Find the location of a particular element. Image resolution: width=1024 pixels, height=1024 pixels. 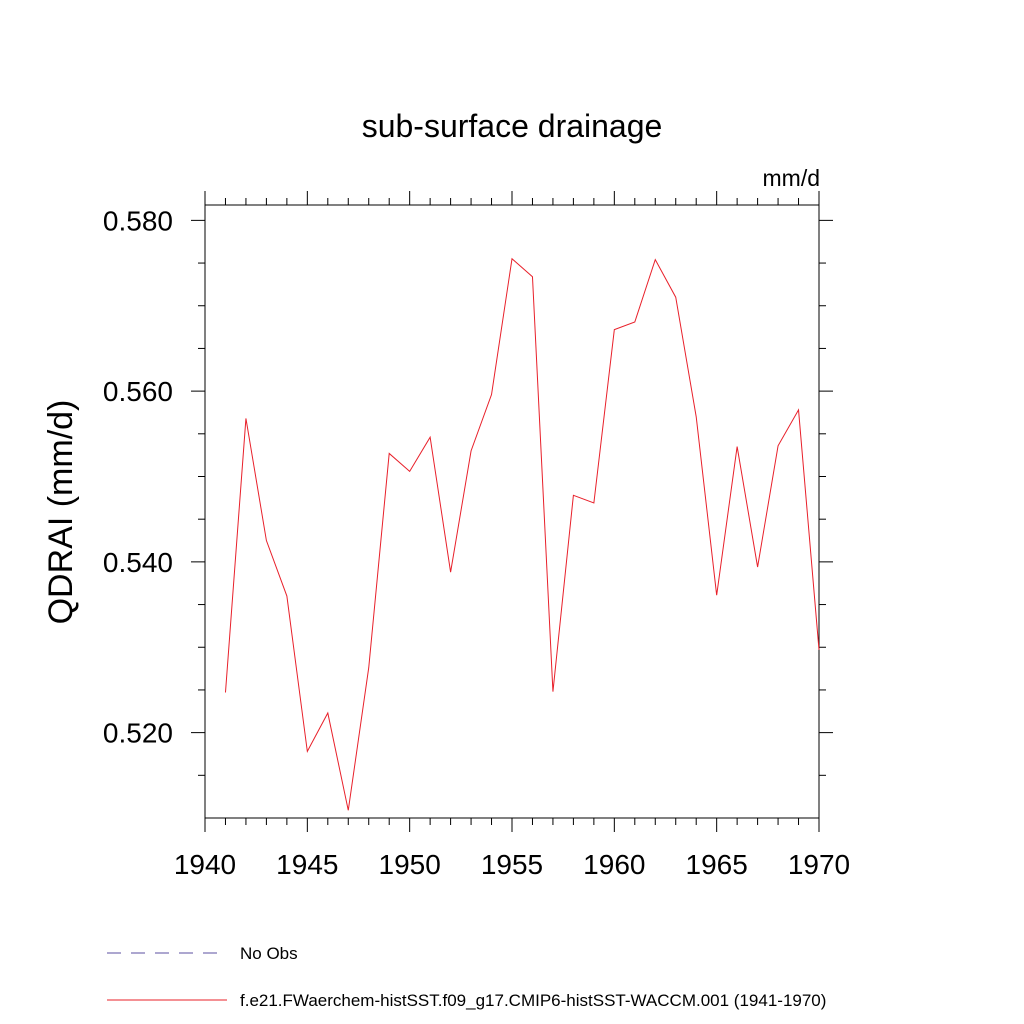

x-tick-label: 1955 is located at coordinates (512, 864).